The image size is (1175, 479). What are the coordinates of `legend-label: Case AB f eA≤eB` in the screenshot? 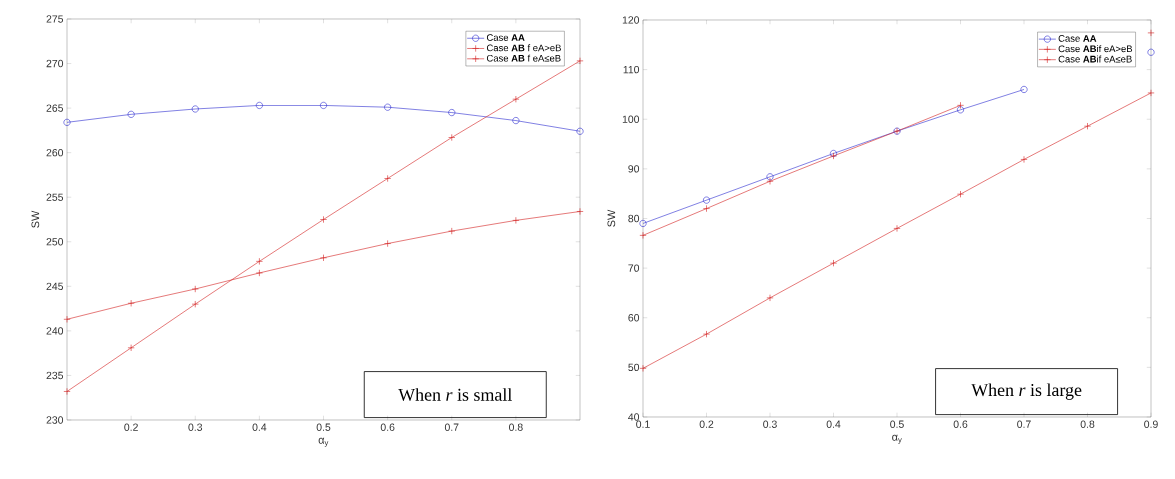 It's located at (523, 58).